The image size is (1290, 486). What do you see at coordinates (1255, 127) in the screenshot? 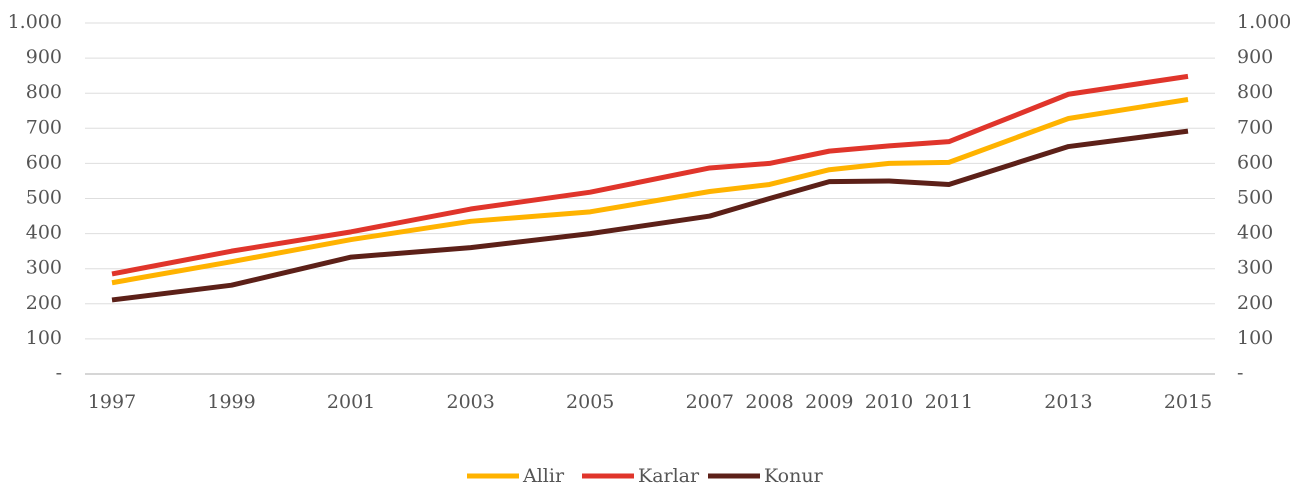
I see `y2-tick-label: 700` at bounding box center [1255, 127].